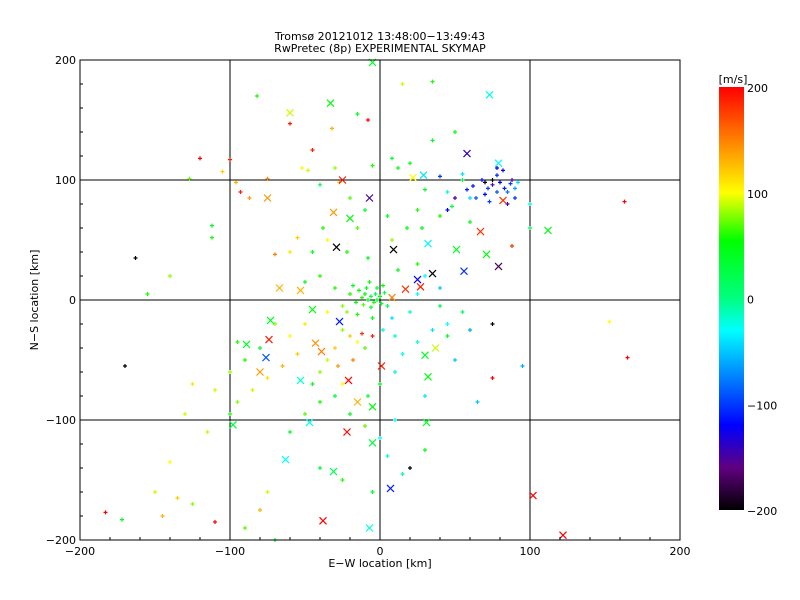 The width and height of the screenshot is (800, 600). I want to click on x-axis: −200 −100 0 100 200, so click(378, 546).